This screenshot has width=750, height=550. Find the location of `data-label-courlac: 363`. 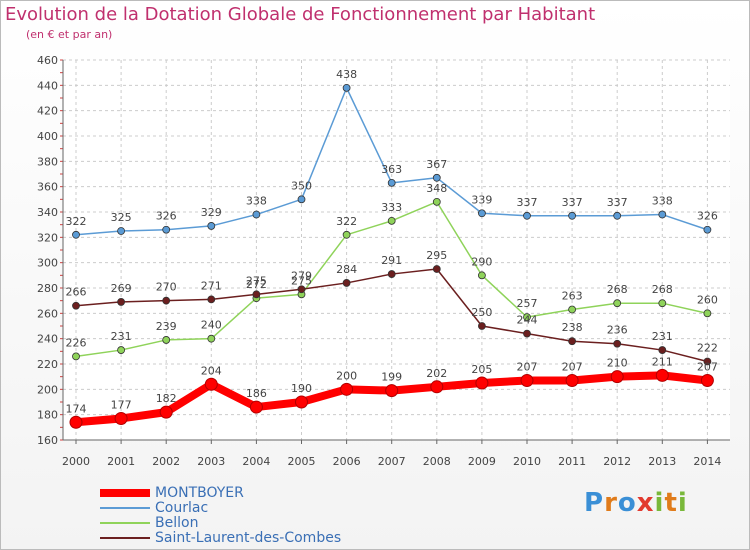

data-label-courlac: 363 is located at coordinates (391, 169).